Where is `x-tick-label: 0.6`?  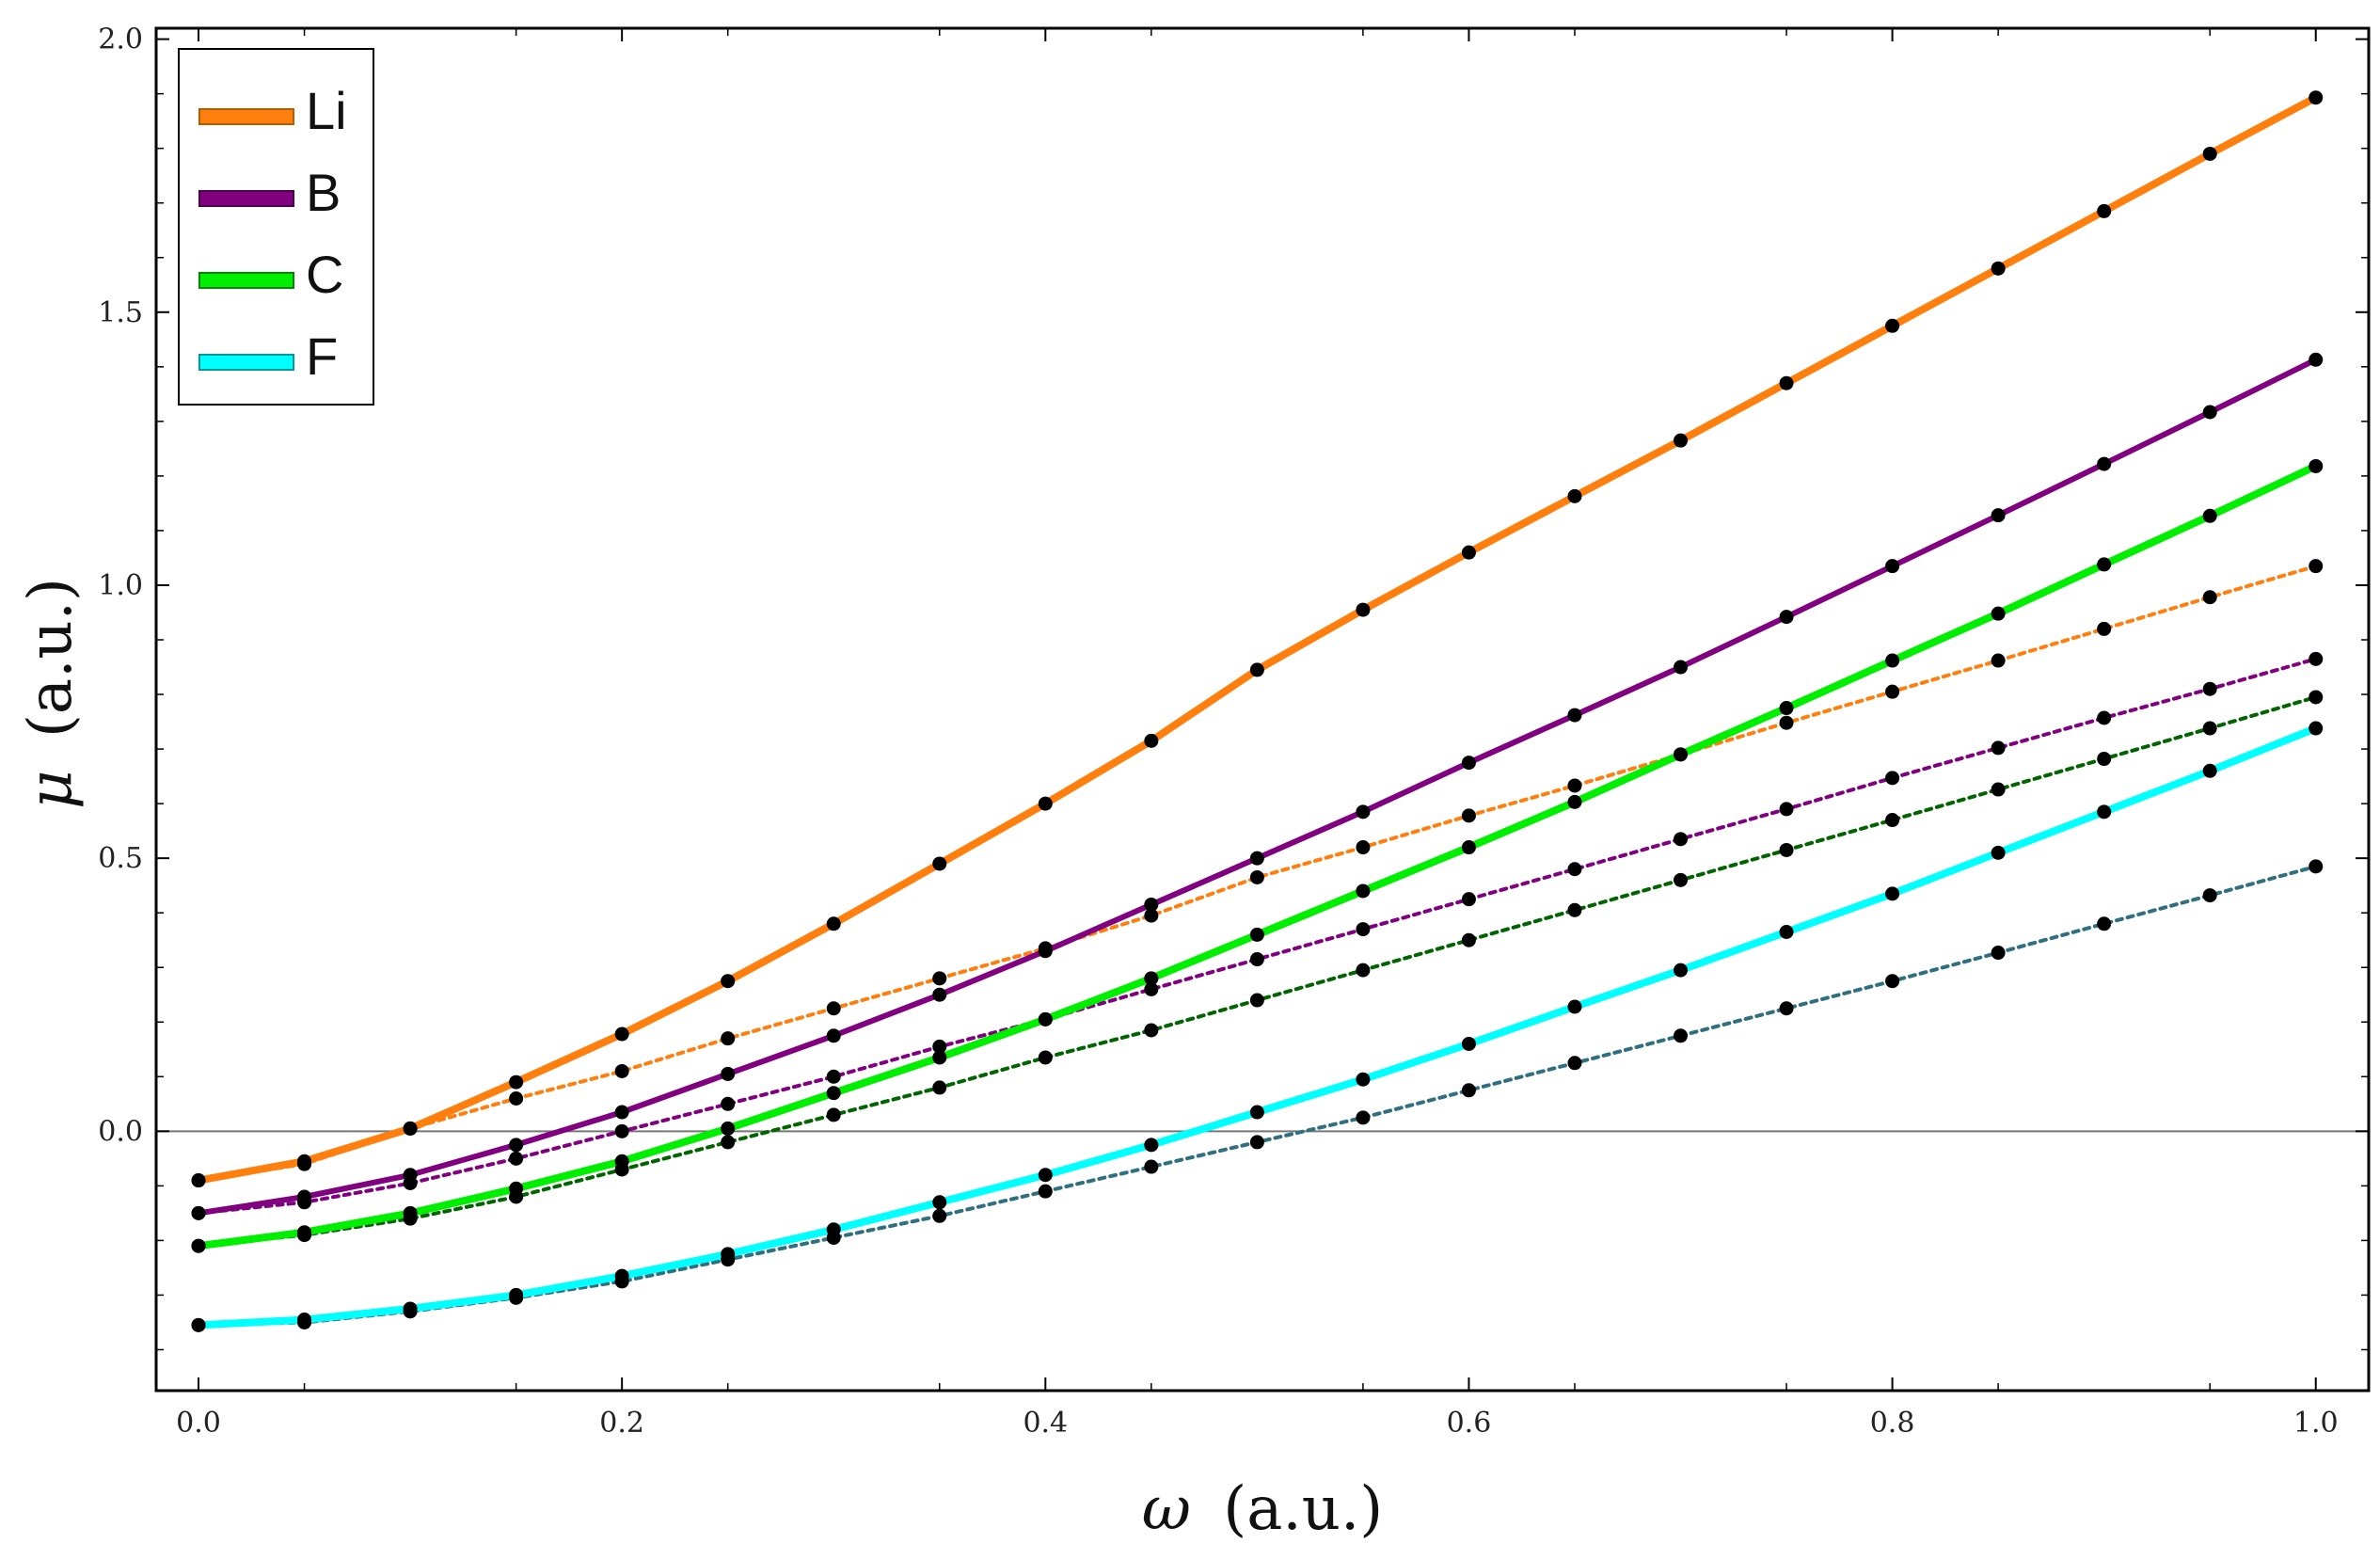 x-tick-label: 0.6 is located at coordinates (1469, 1423).